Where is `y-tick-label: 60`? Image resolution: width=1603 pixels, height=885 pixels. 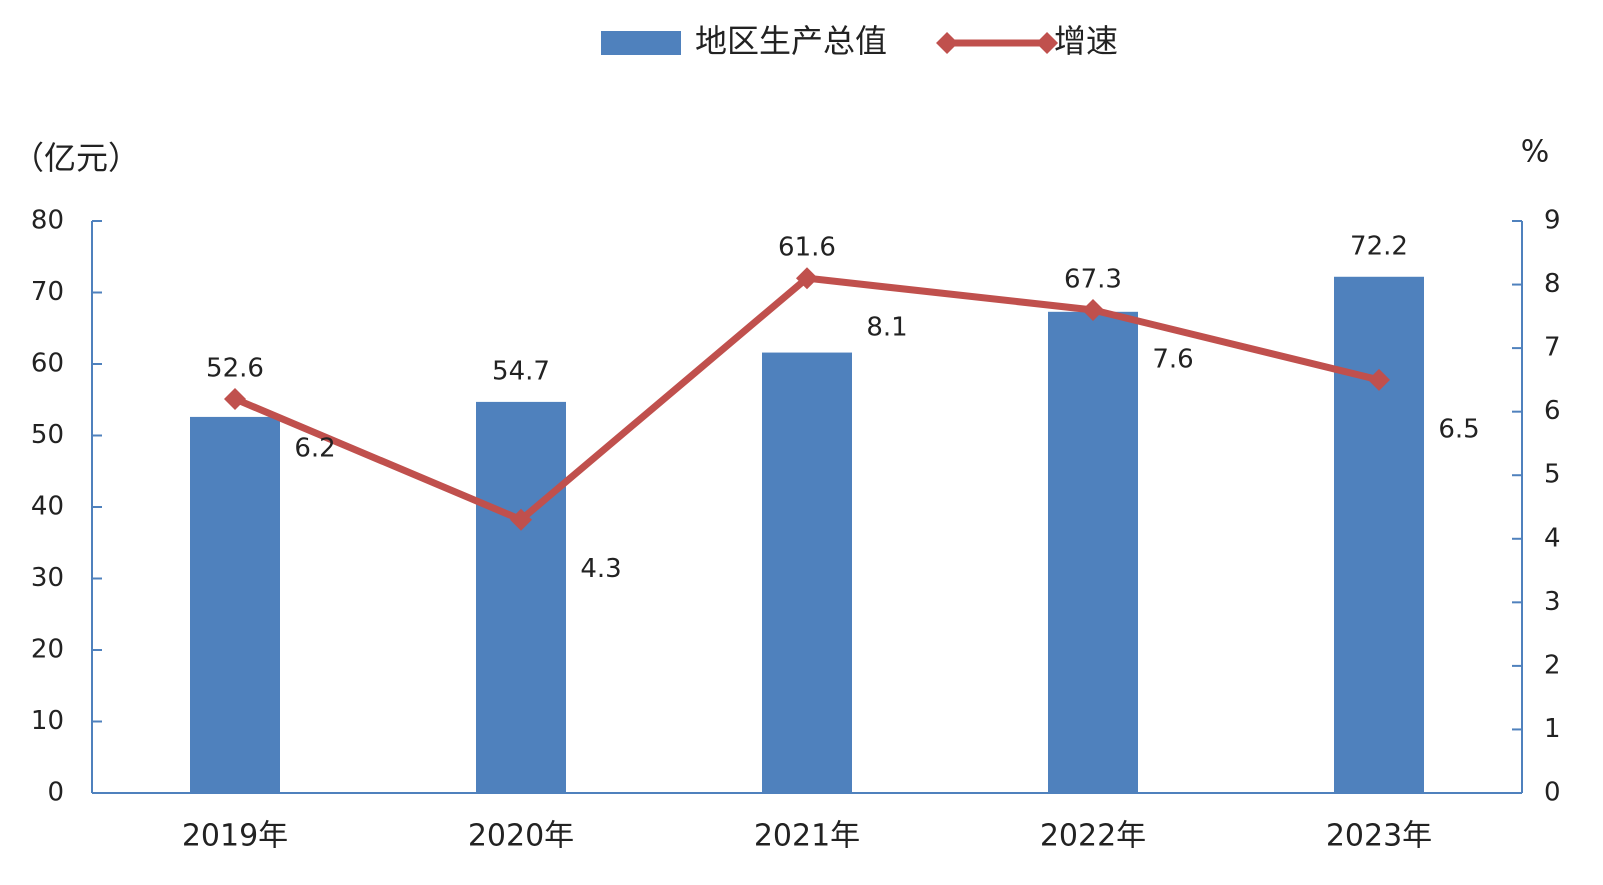
y-tick-label: 60 is located at coordinates (47, 364).